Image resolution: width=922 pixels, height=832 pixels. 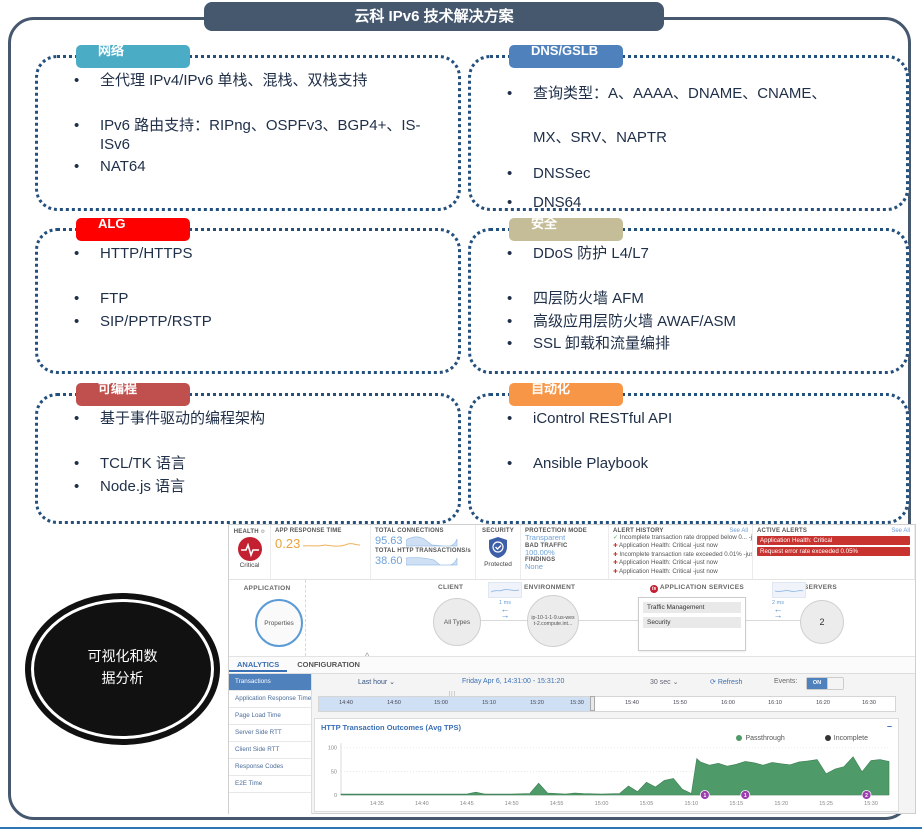 I want to click on application-services-box: Traffic Management Security, so click(x=692, y=624).